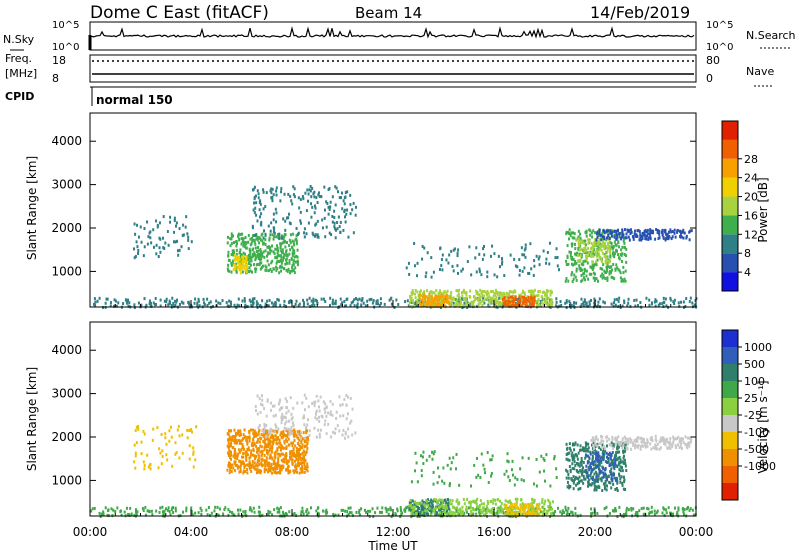  What do you see at coordinates (730, 440) in the screenshot?
I see `velocity-colorbar-segment` at bounding box center [730, 440].